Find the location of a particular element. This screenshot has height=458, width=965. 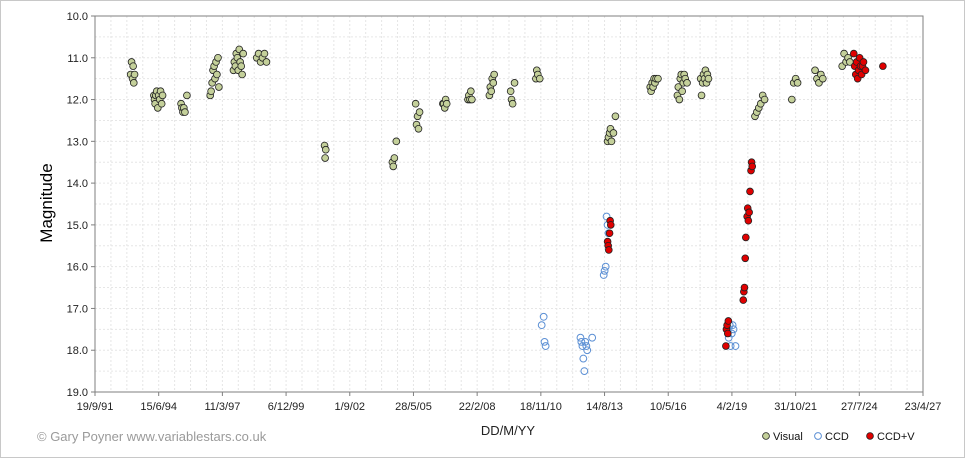

y-axis-label: Magnitude is located at coordinates (46, 202).